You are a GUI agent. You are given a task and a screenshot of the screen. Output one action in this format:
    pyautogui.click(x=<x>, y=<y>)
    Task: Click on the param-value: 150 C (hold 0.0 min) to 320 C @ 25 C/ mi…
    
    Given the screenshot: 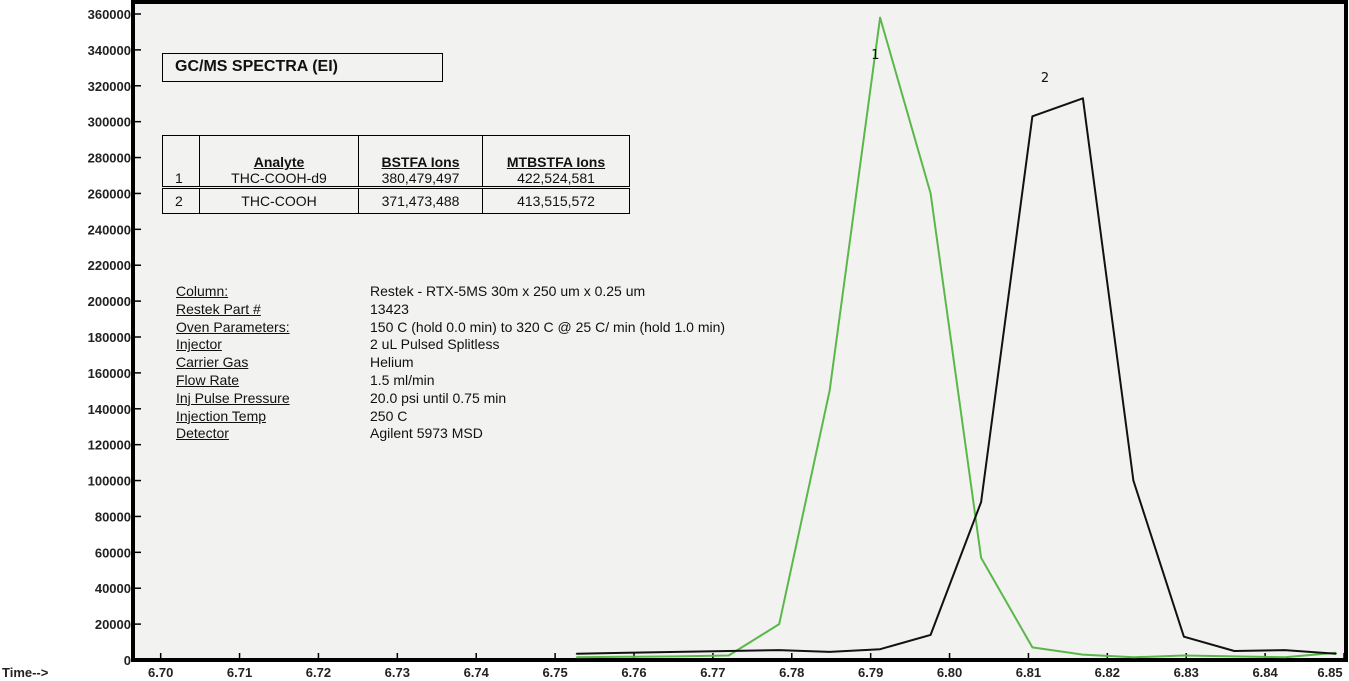 What is the action you would take?
    pyautogui.click(x=548, y=326)
    